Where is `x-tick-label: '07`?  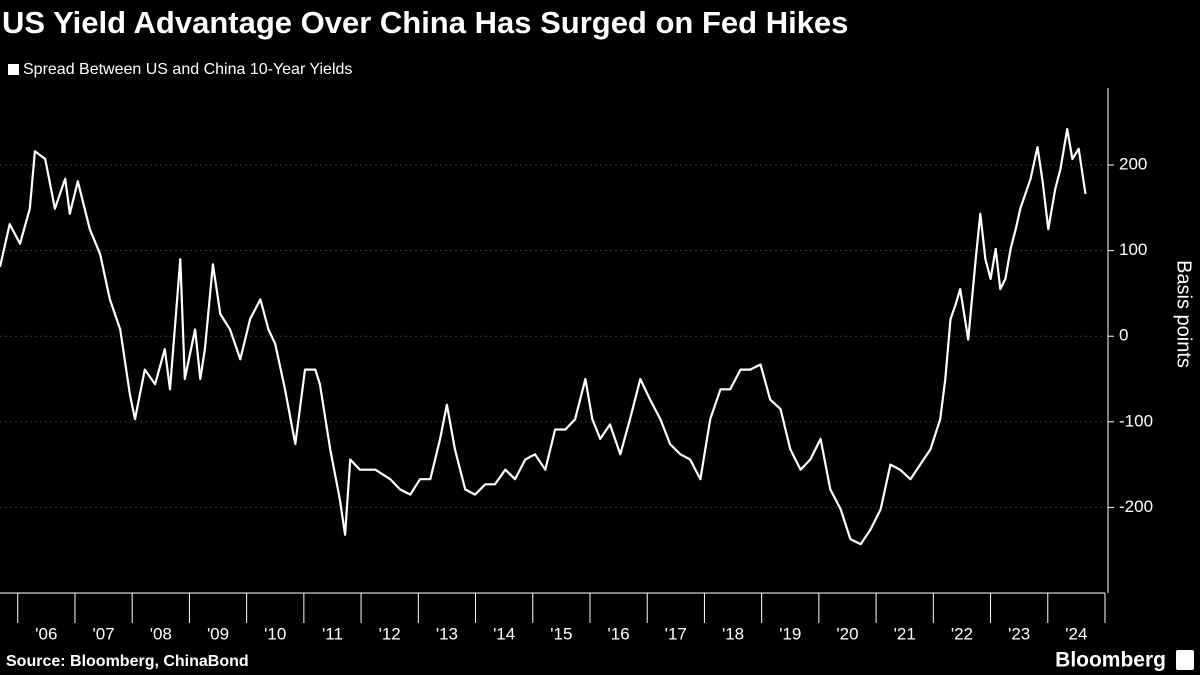
x-tick-label: '07 is located at coordinates (103, 633).